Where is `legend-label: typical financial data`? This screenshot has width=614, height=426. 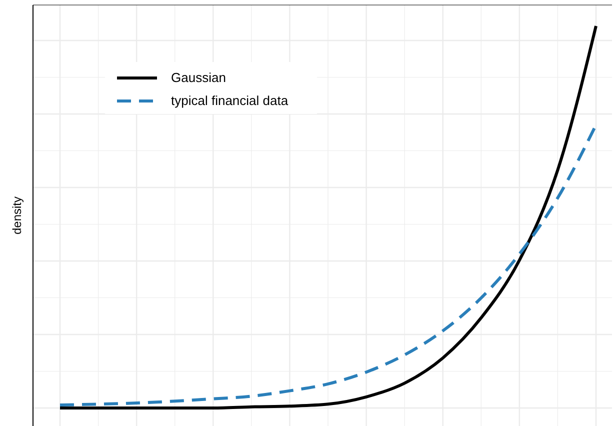
legend-label: typical financial data is located at coordinates (230, 100).